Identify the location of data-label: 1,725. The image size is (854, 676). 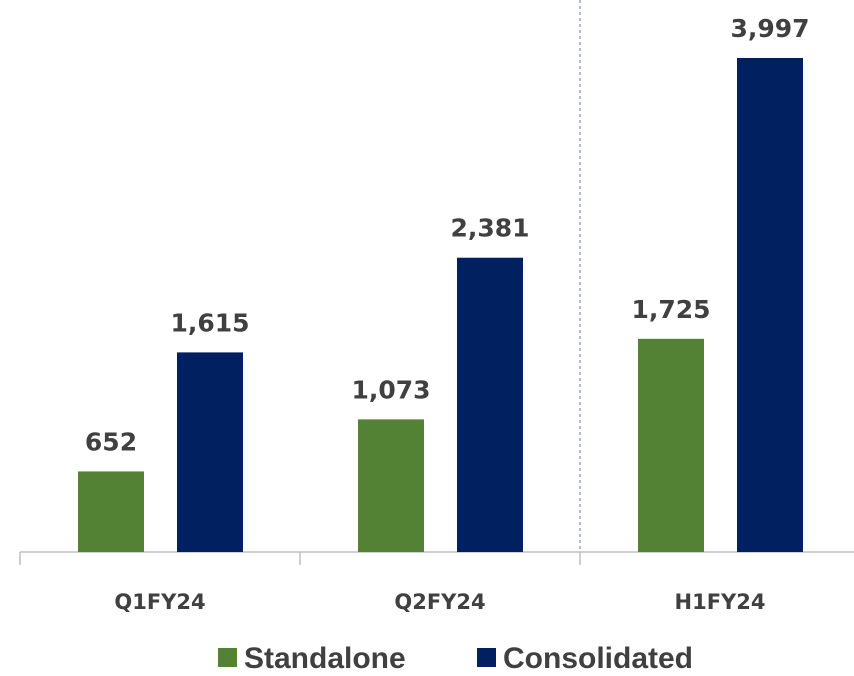
(670, 309).